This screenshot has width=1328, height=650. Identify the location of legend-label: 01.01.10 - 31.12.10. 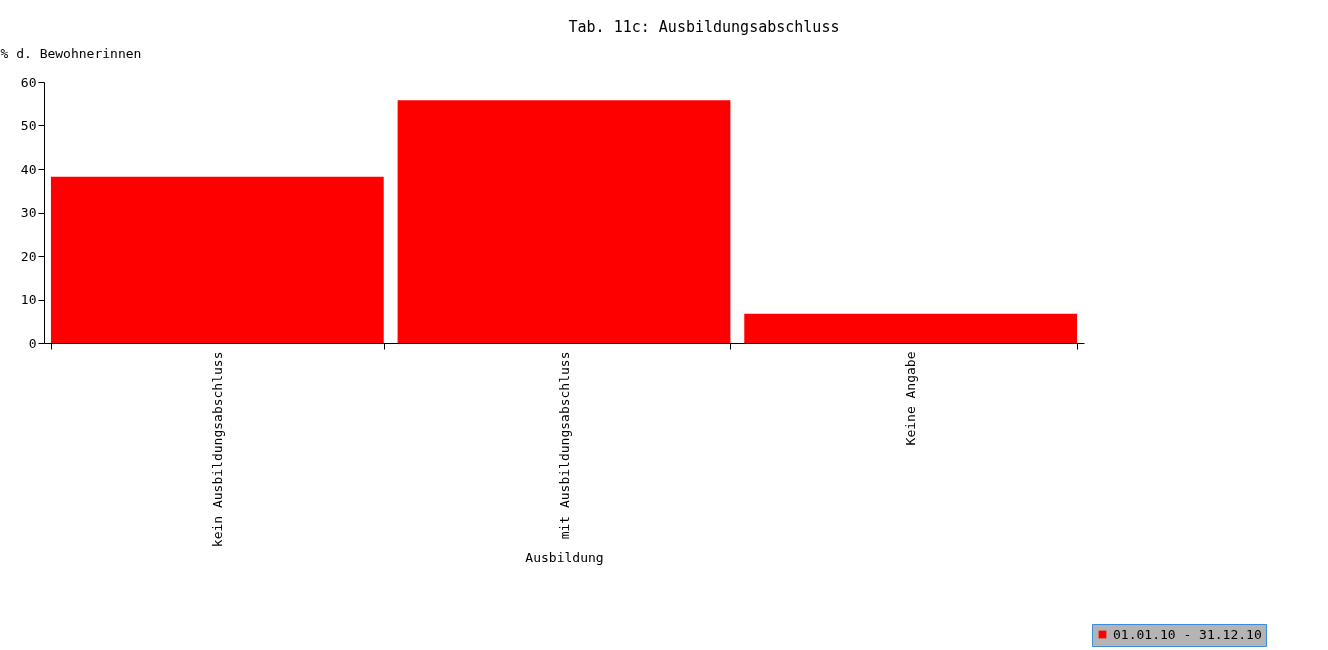
(1187, 634).